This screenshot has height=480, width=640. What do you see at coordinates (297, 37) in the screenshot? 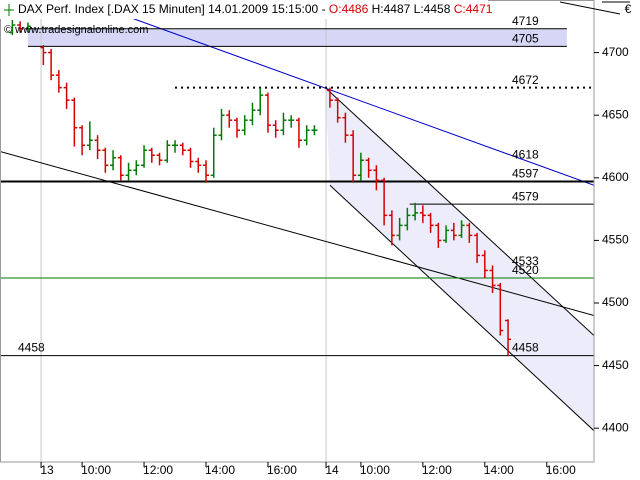
I see `level-band` at bounding box center [297, 37].